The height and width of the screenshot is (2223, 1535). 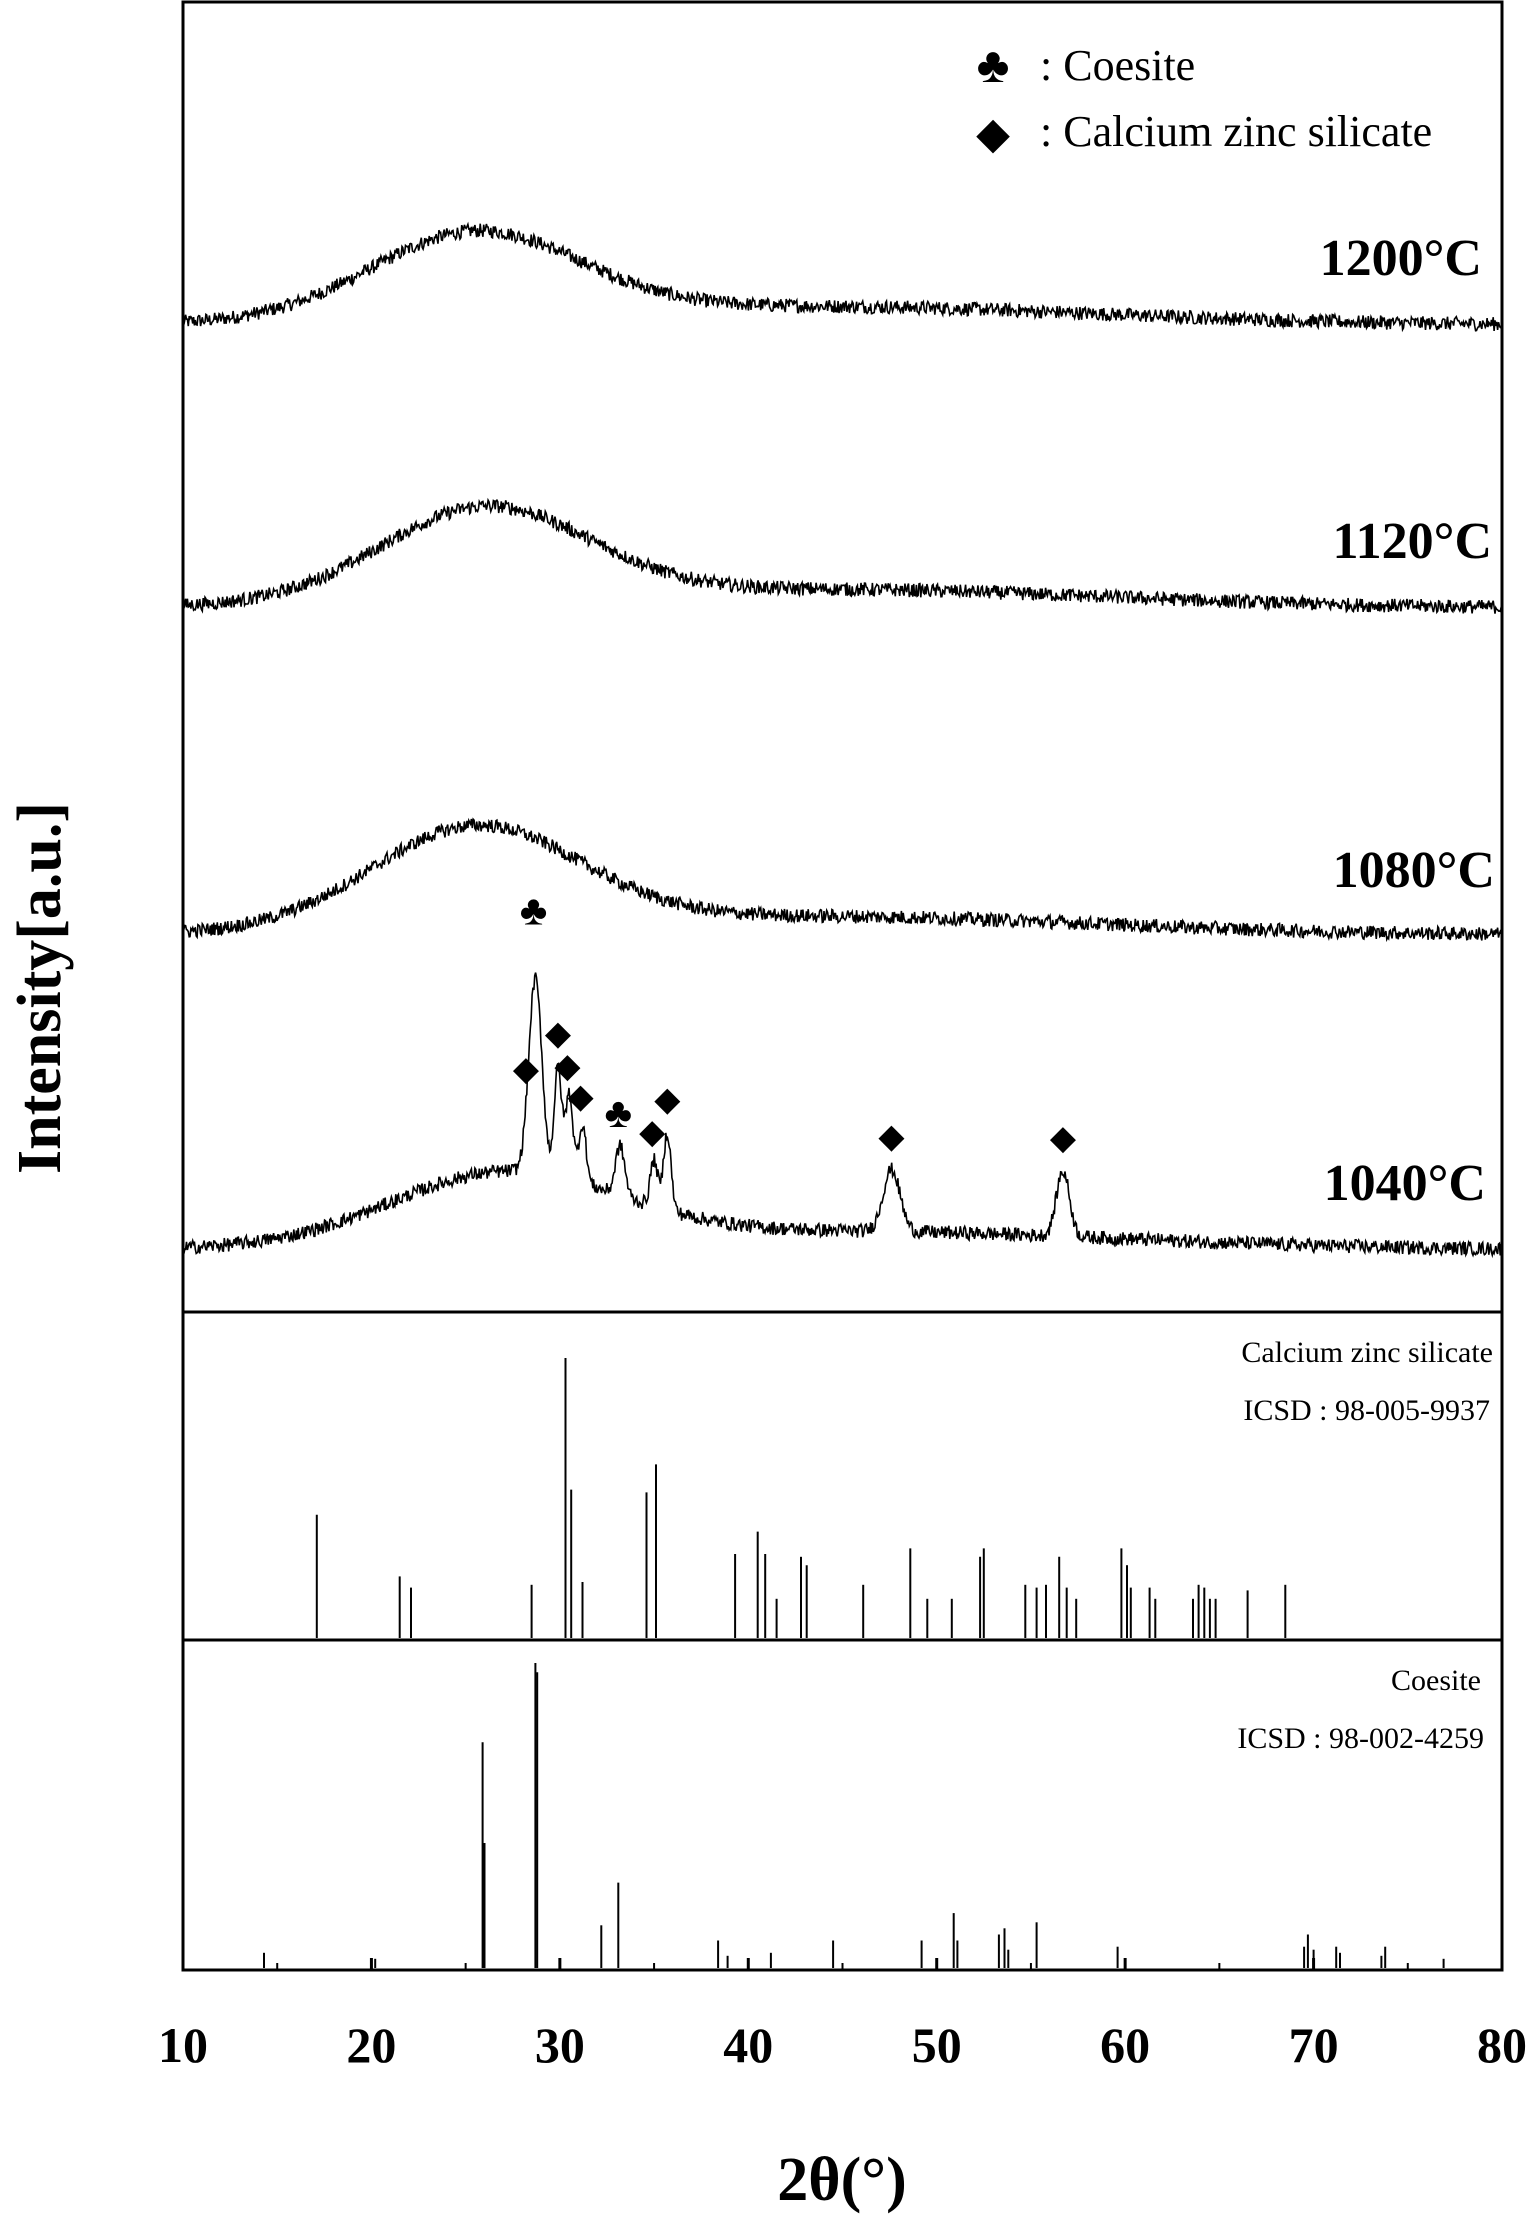 I want to click on label-1040c: 1040°C, so click(x=1405, y=1183).